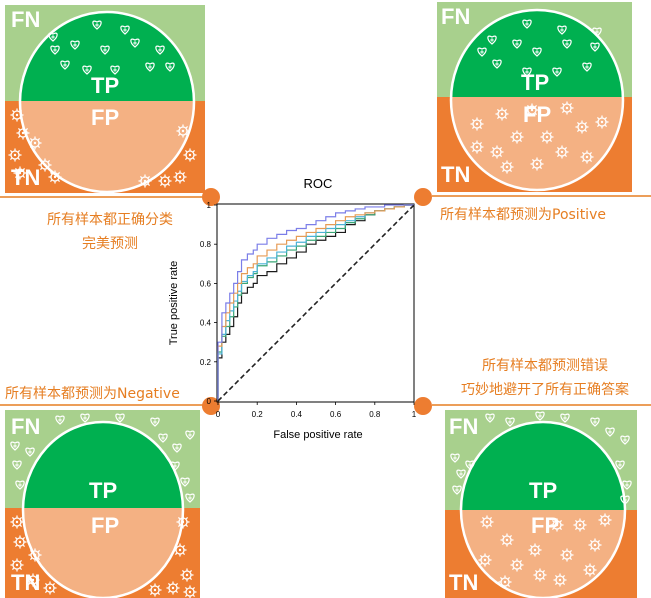  What do you see at coordinates (258, 414) in the screenshot?
I see `x-tick-label: 0.2` at bounding box center [258, 414].